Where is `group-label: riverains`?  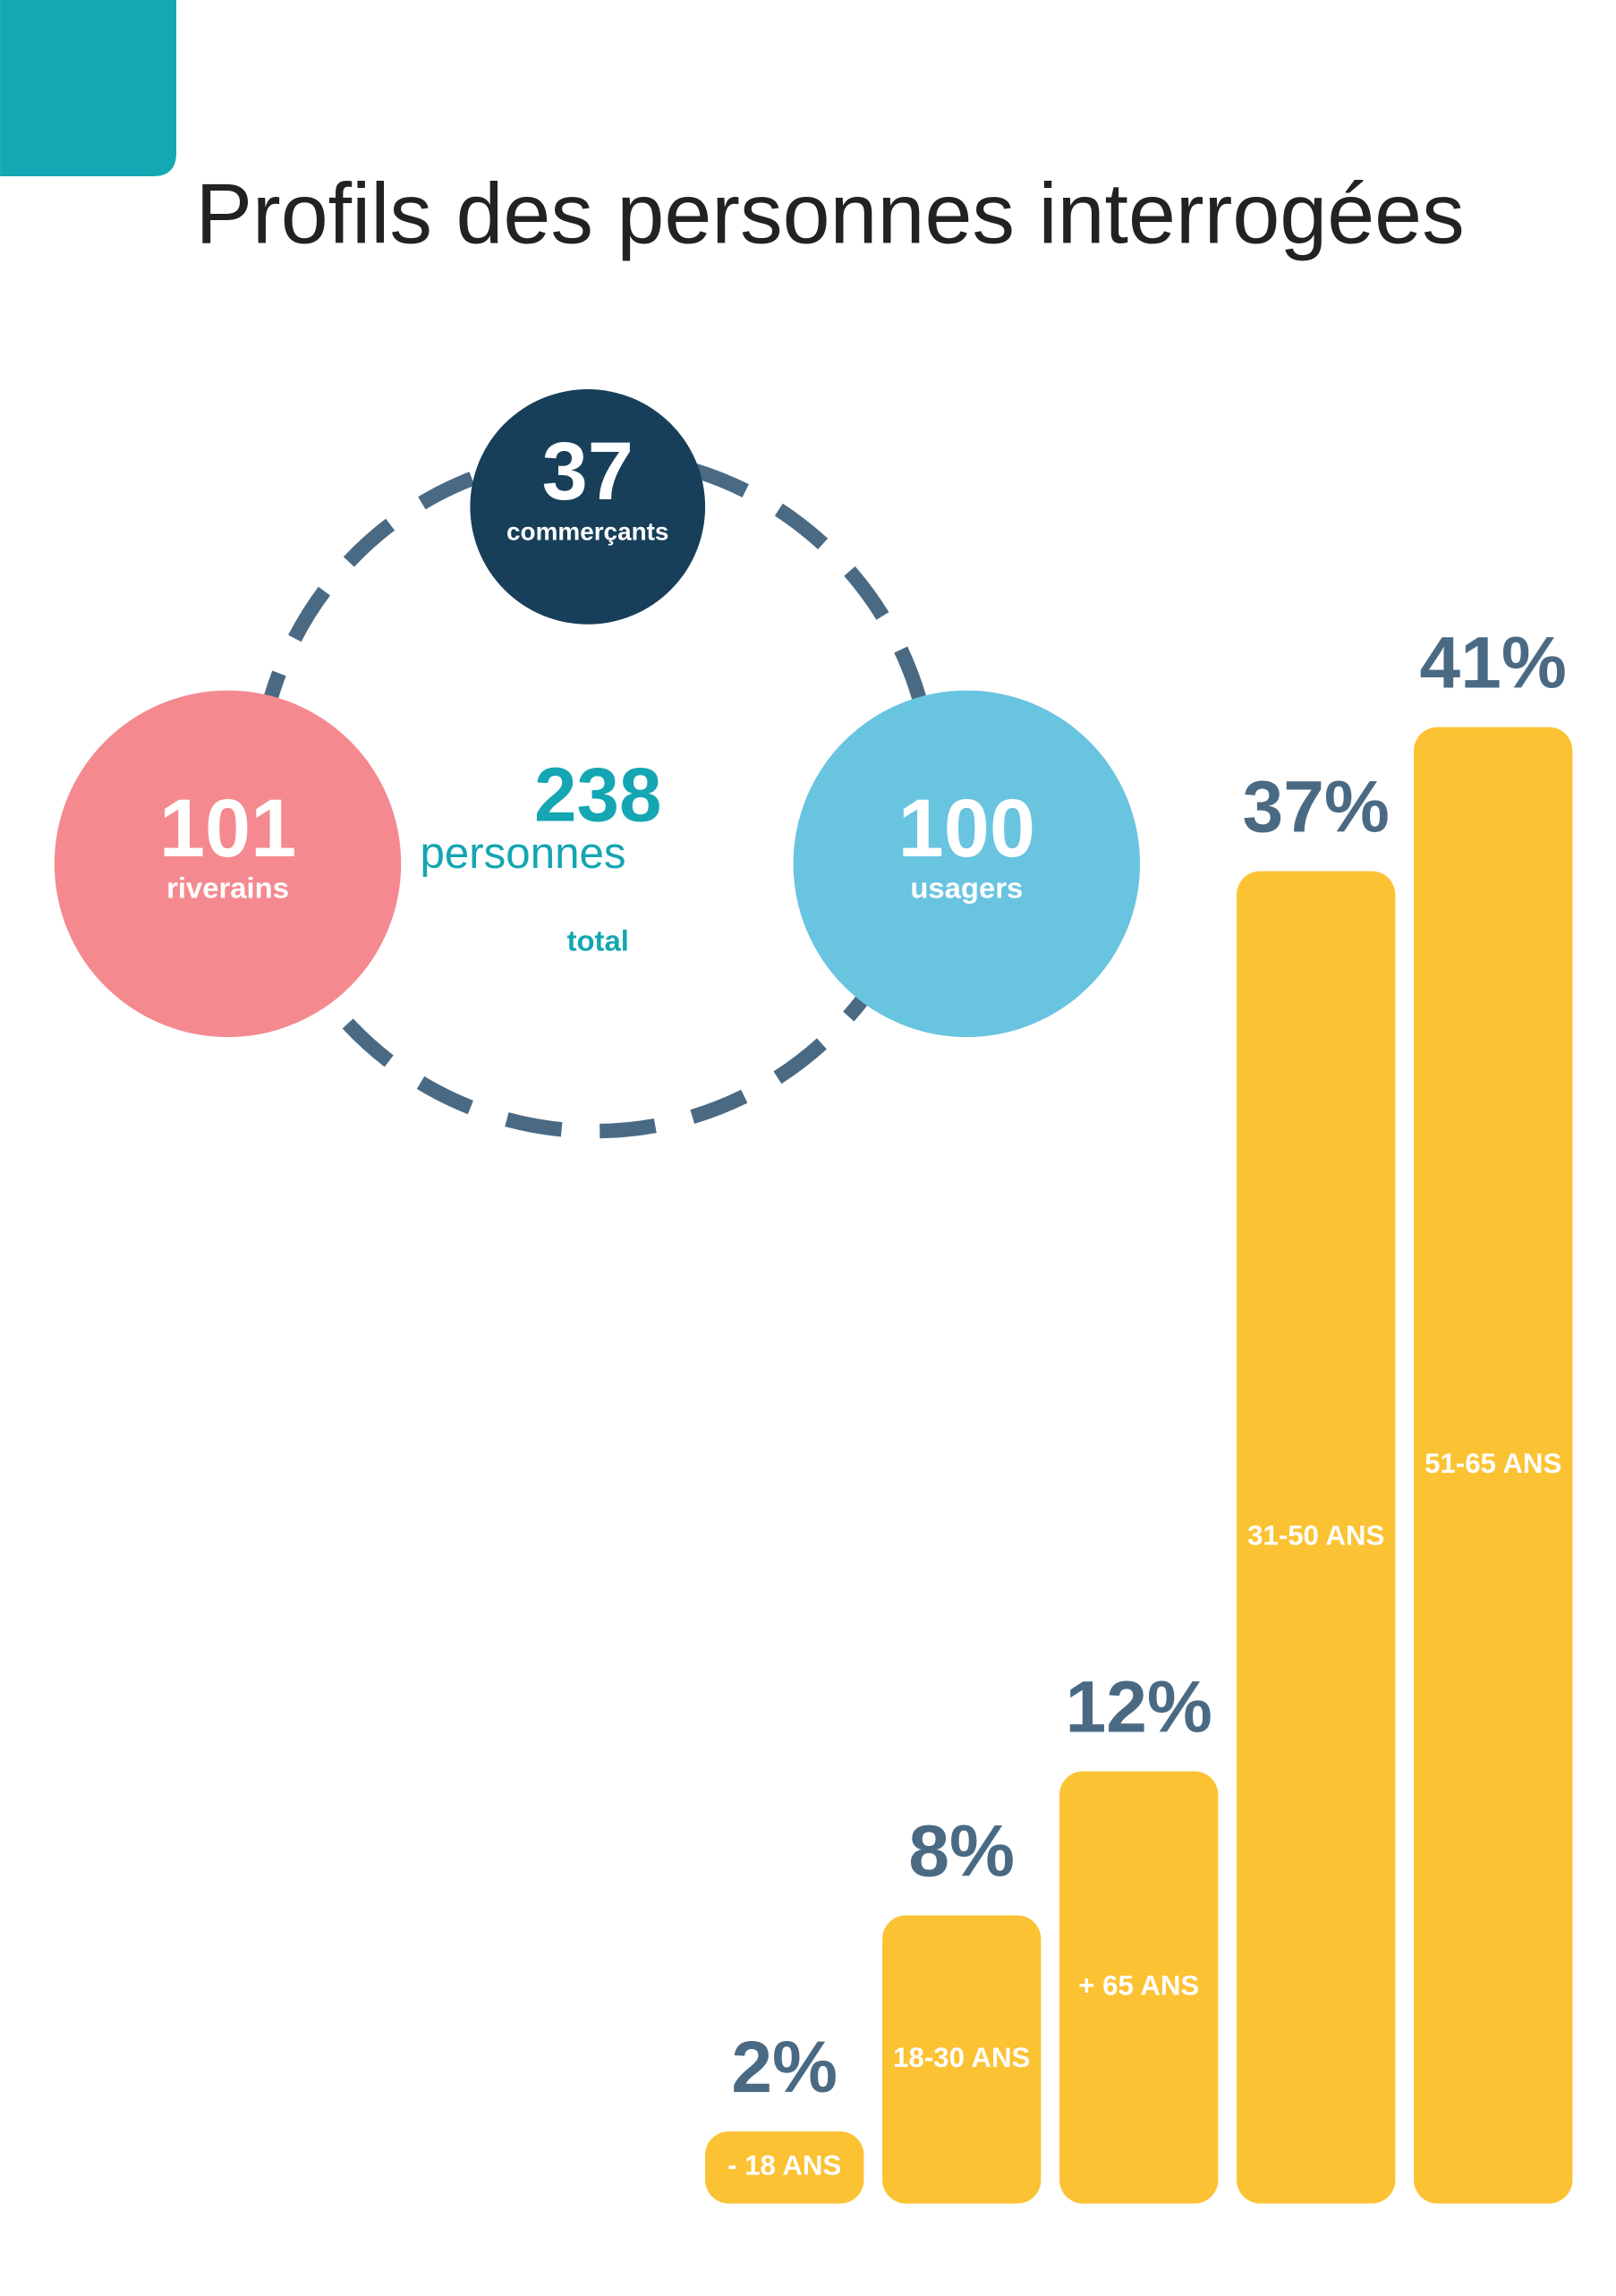 group-label: riverains is located at coordinates (228, 888).